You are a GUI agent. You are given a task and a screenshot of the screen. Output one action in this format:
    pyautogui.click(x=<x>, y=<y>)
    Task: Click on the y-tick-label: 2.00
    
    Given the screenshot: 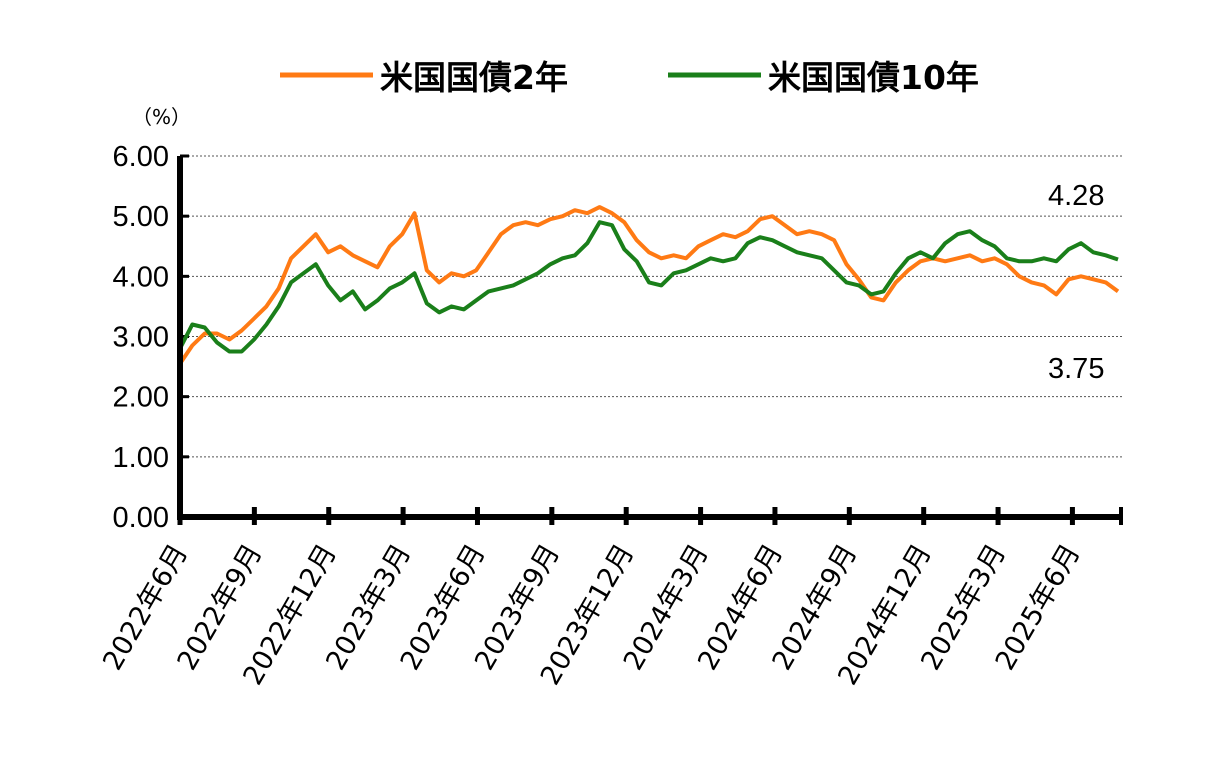 What is the action you would take?
    pyautogui.click(x=141, y=398)
    